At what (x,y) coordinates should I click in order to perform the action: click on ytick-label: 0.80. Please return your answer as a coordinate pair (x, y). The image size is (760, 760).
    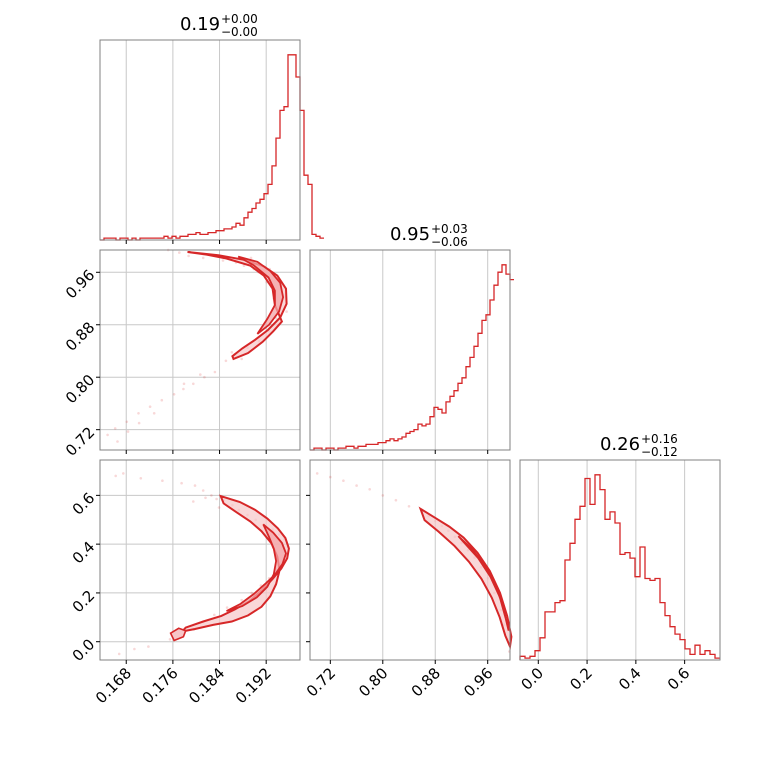
    Looking at the image, I should click on (80, 389).